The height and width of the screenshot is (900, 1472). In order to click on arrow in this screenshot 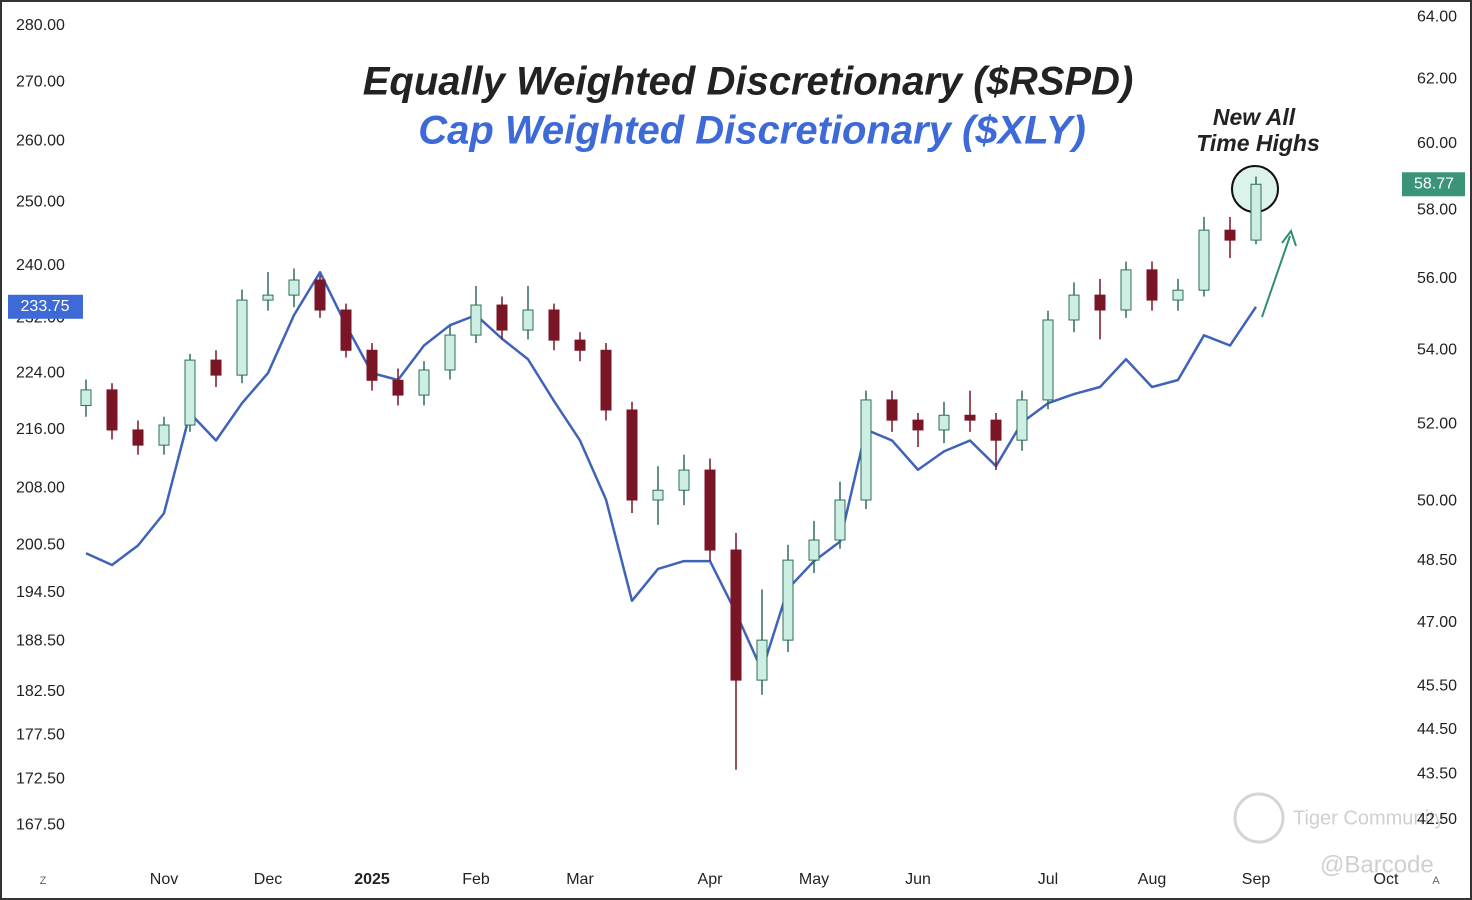, I will do `click(1279, 273)`.